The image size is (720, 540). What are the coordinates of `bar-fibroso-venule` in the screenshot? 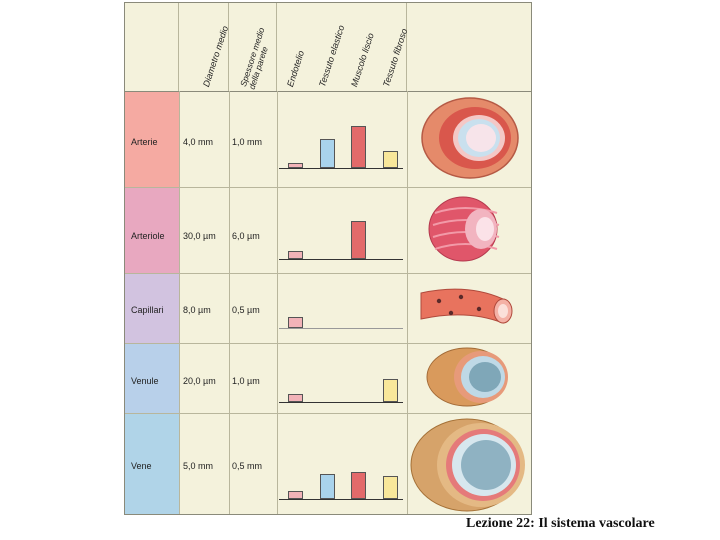 It's located at (390, 390).